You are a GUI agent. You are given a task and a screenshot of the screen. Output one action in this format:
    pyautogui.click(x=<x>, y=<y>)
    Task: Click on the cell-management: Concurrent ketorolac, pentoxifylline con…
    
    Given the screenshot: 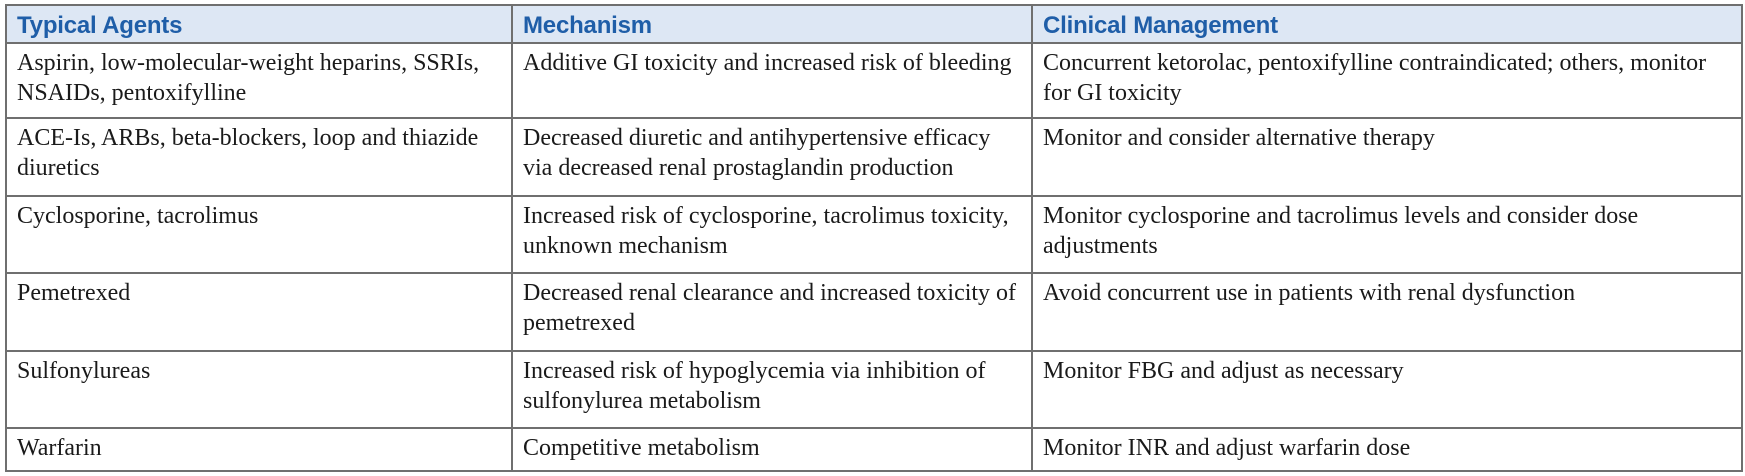 What is the action you would take?
    pyautogui.click(x=1387, y=80)
    